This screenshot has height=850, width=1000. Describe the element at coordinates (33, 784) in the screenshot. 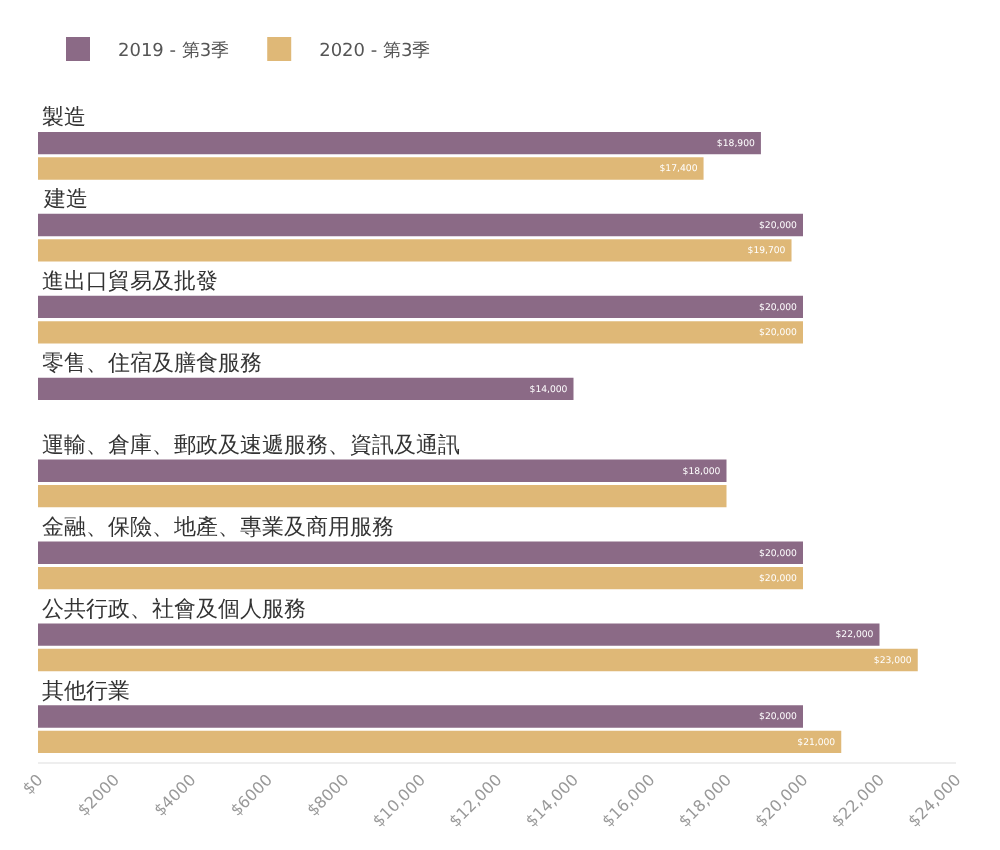

I see `x-tick-label: $0` at that location.